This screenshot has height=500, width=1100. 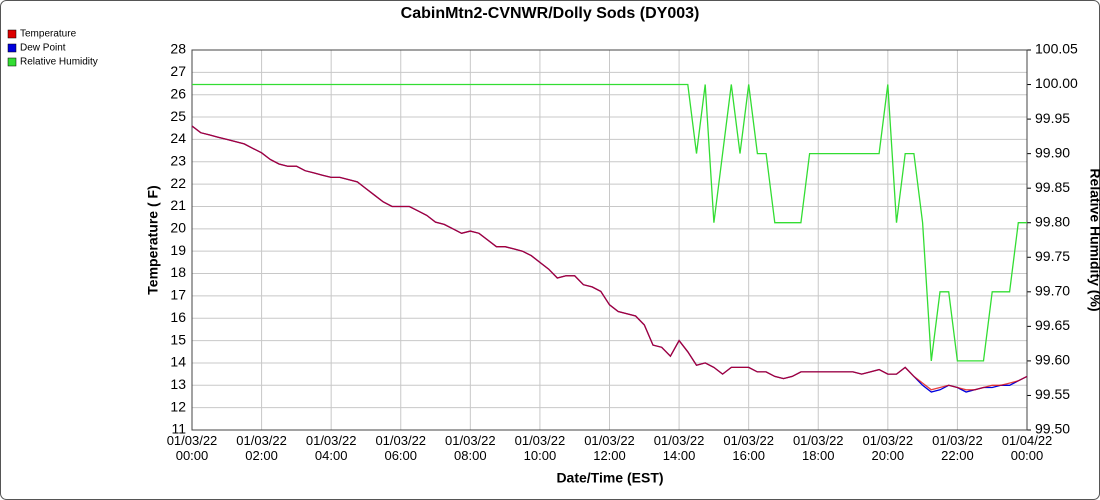 What do you see at coordinates (550, 13) in the screenshot?
I see `chart-title: CabinMtn2-CVNWR/Dolly Sods (DY003)` at bounding box center [550, 13].